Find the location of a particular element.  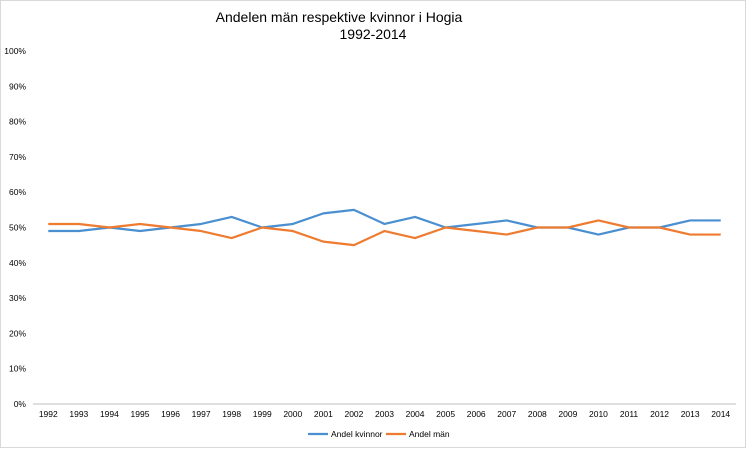

y-tick-label: 0% is located at coordinates (20, 404).